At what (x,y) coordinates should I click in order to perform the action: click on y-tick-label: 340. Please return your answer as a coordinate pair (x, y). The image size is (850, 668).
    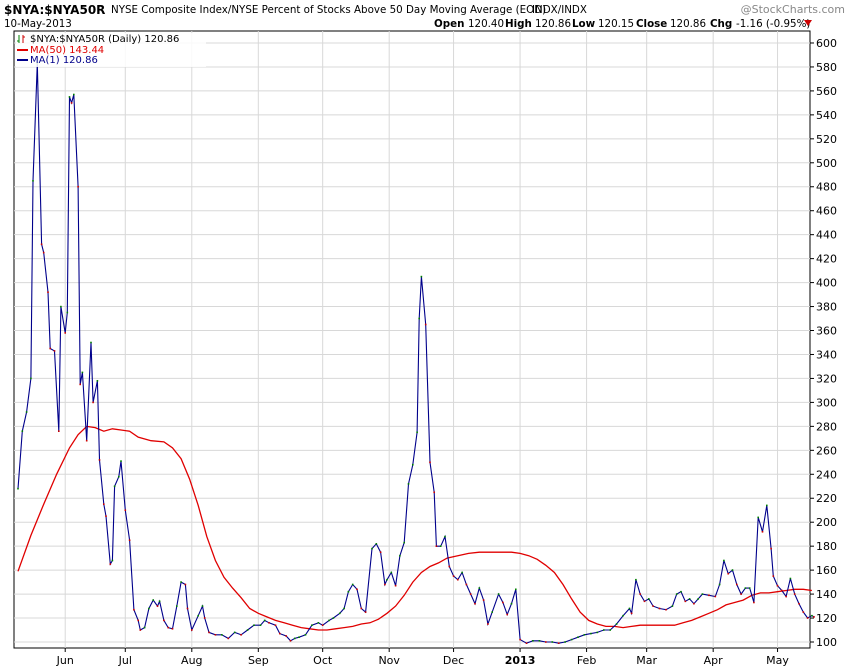
    Looking at the image, I should click on (826, 354).